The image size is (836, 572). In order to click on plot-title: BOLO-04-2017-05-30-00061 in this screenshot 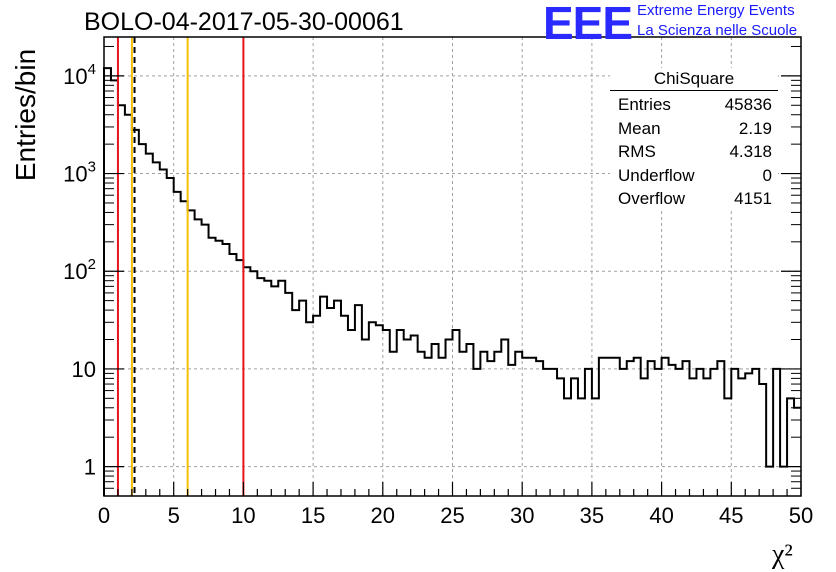, I will do `click(244, 22)`.